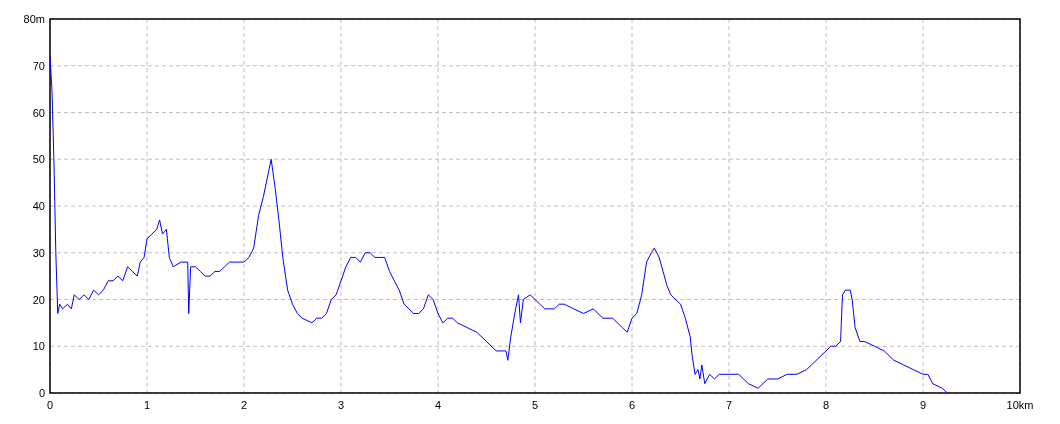  What do you see at coordinates (729, 405) in the screenshot?
I see `x-tick-label: 7` at bounding box center [729, 405].